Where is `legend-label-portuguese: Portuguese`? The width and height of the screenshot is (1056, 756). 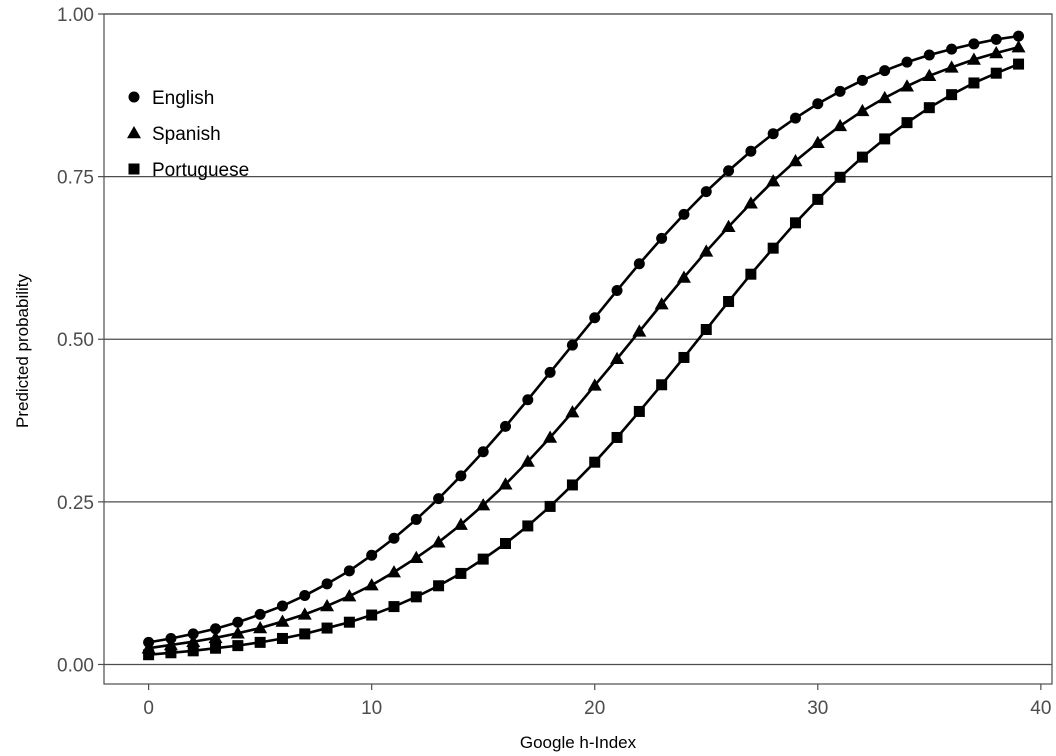
legend-label-portuguese: Portuguese is located at coordinates (200, 170).